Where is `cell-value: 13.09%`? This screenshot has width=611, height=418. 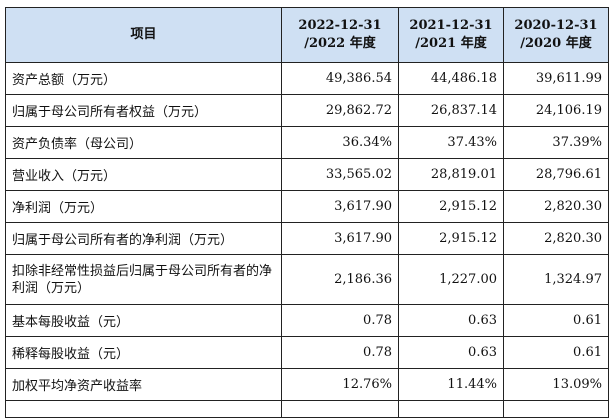 cell-value: 13.09% is located at coordinates (556, 384).